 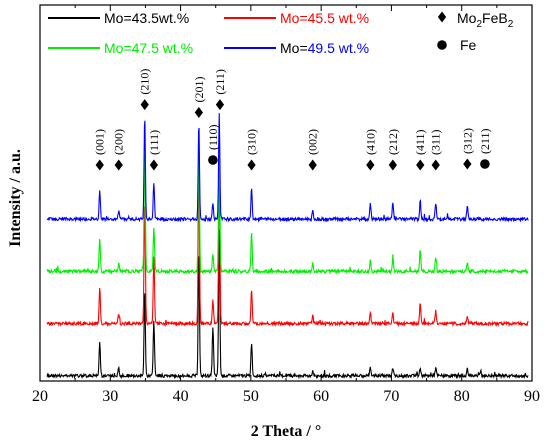 I want to click on x-tick-label: 50, so click(x=251, y=396).